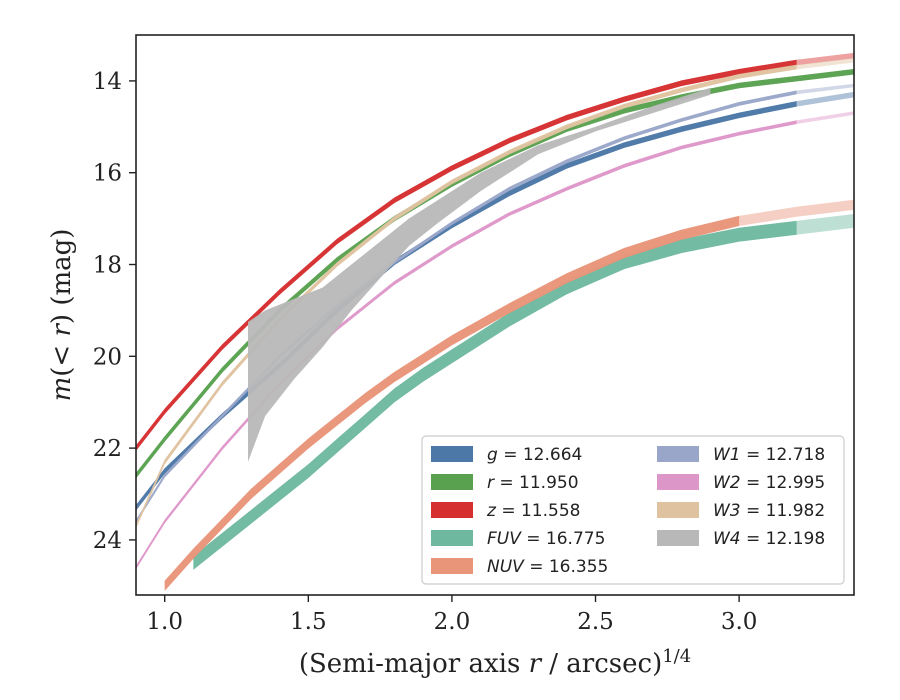  I want to click on legend-swatch-w4, so click(678, 538).